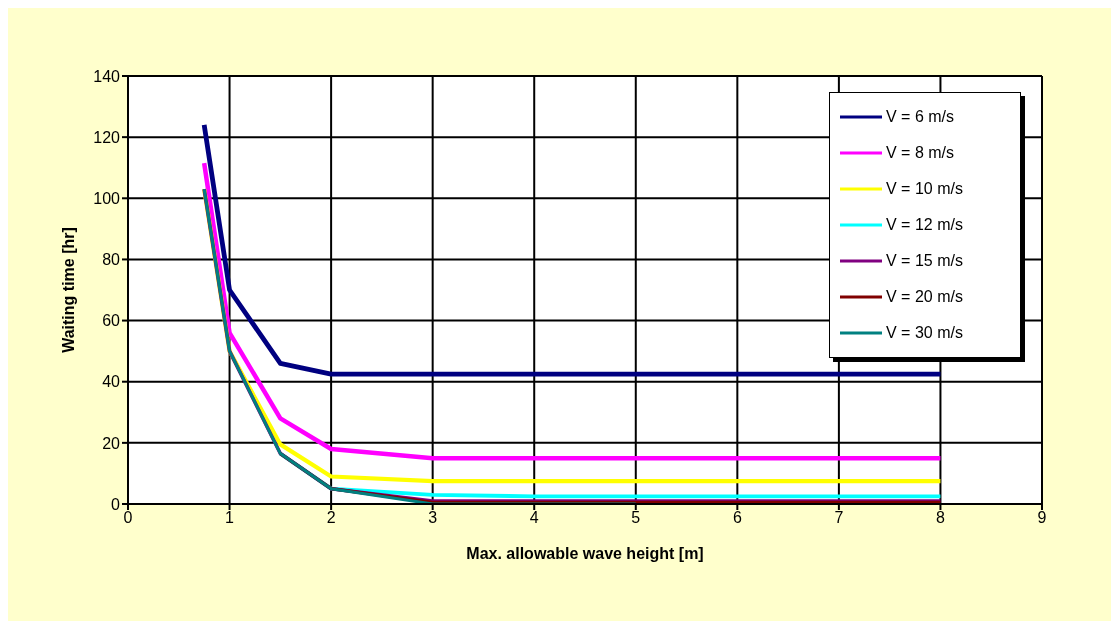  What do you see at coordinates (737, 518) in the screenshot?
I see `x-tick-label: 6` at bounding box center [737, 518].